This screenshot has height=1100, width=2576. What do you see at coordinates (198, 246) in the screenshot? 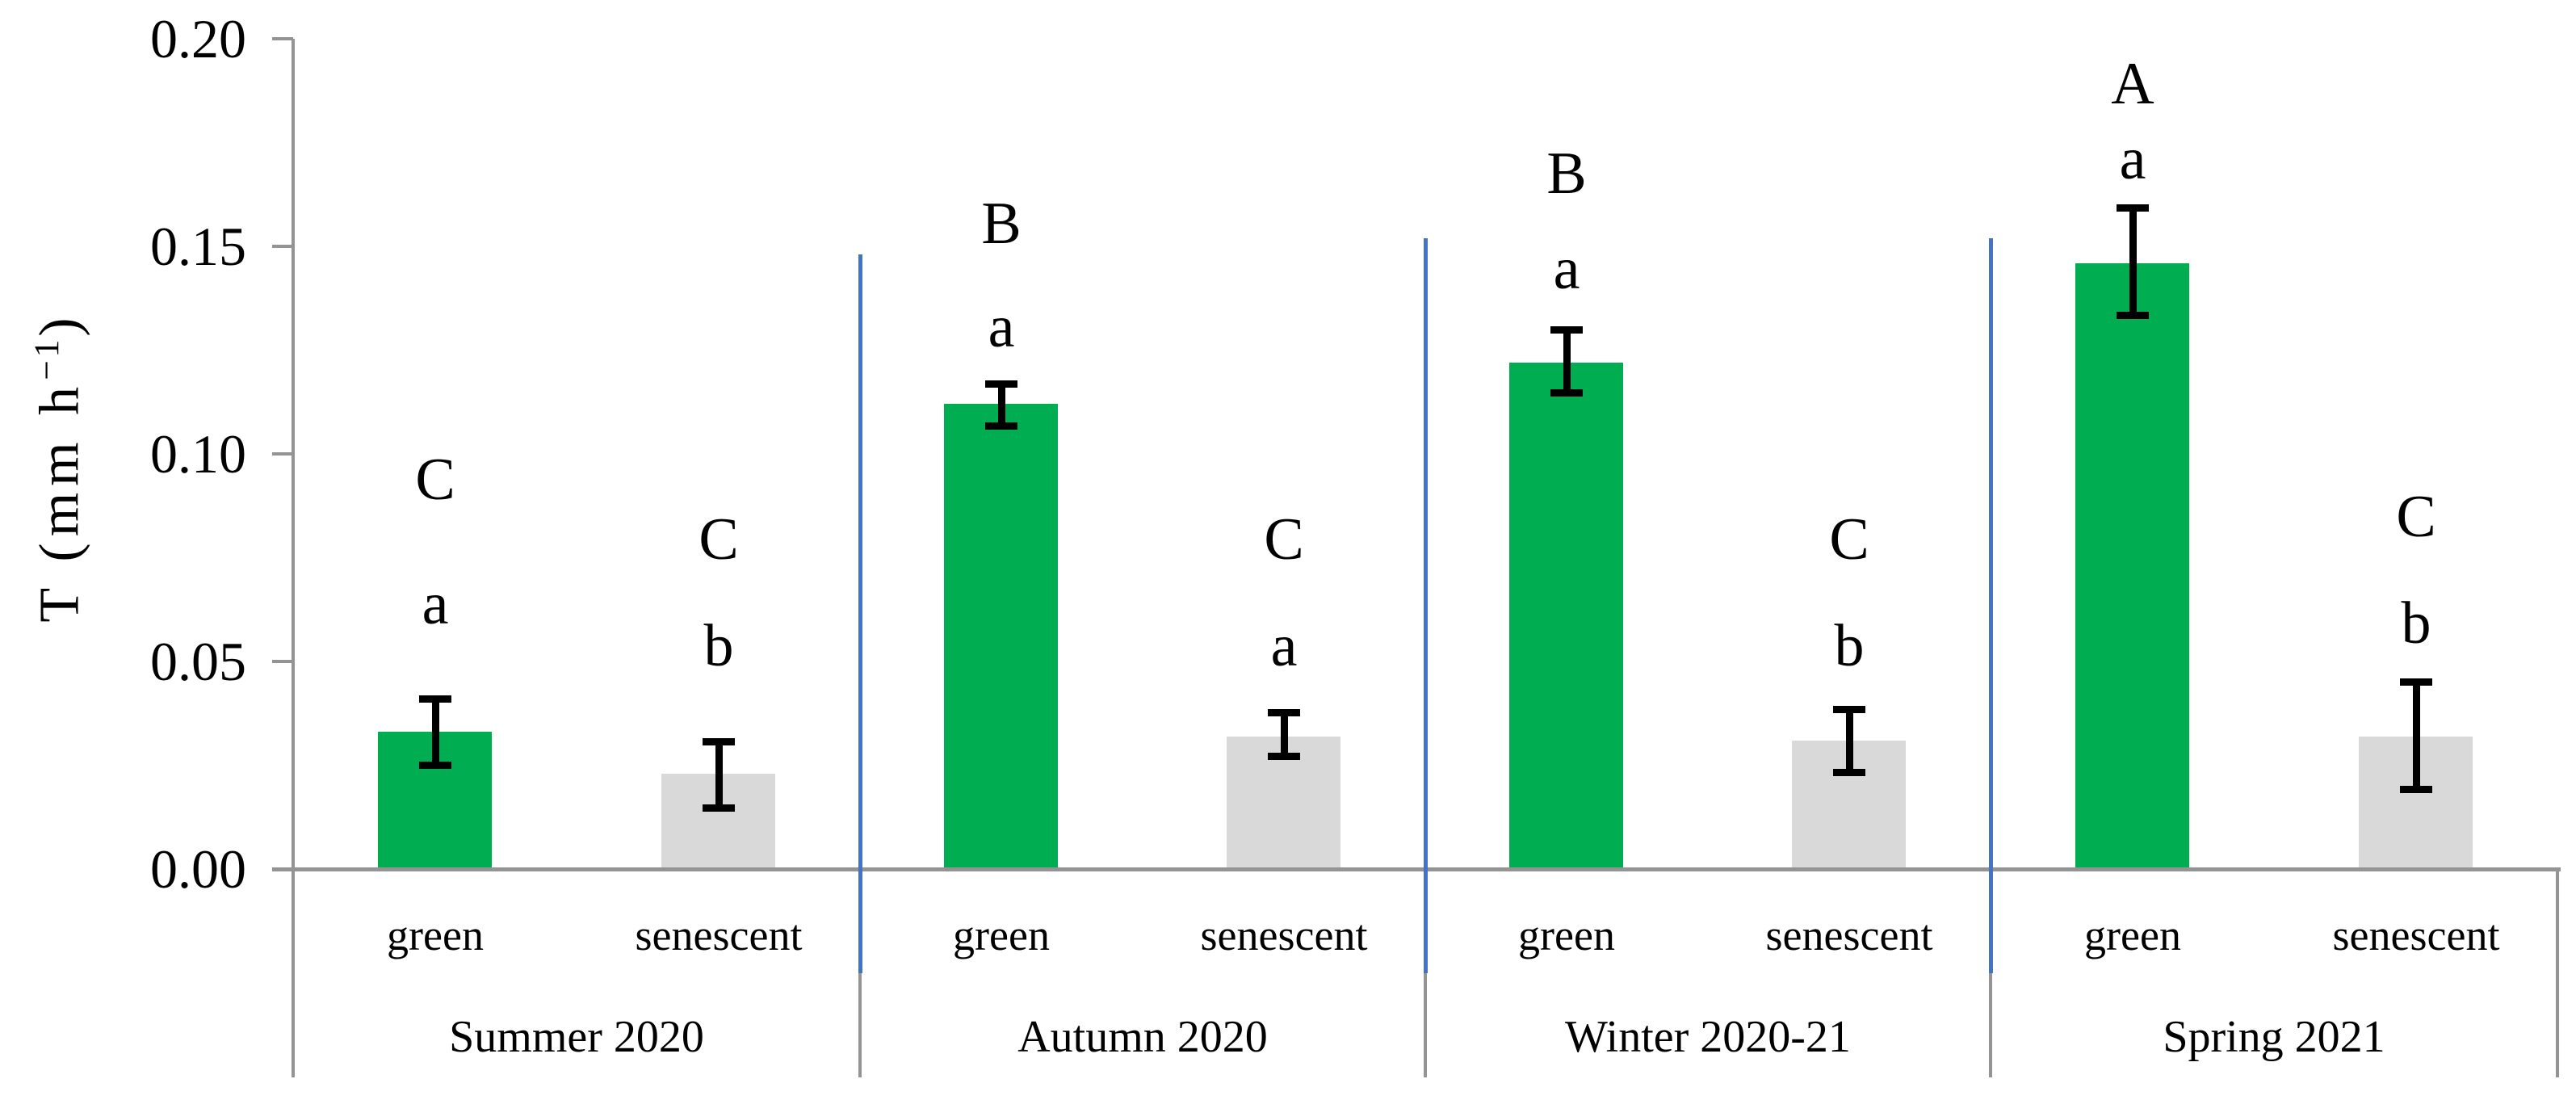
I see `y-tick-label: 0.15` at bounding box center [198, 246].